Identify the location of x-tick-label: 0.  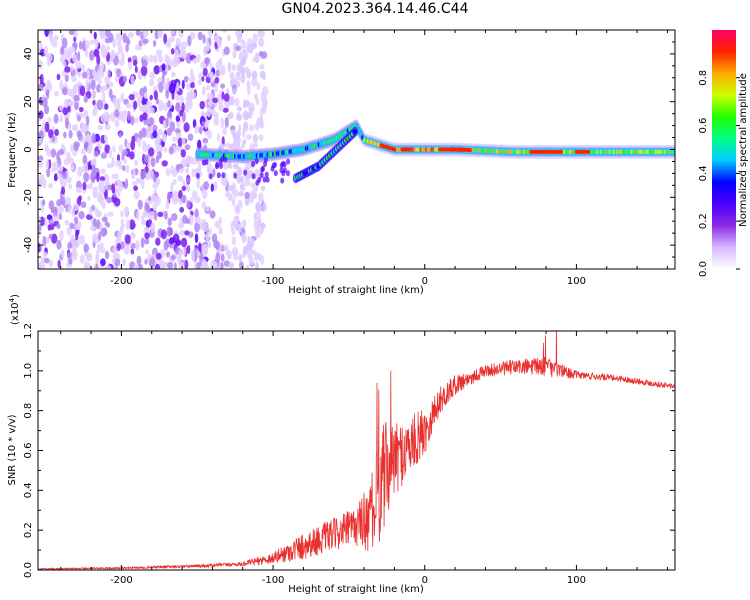
(425, 580).